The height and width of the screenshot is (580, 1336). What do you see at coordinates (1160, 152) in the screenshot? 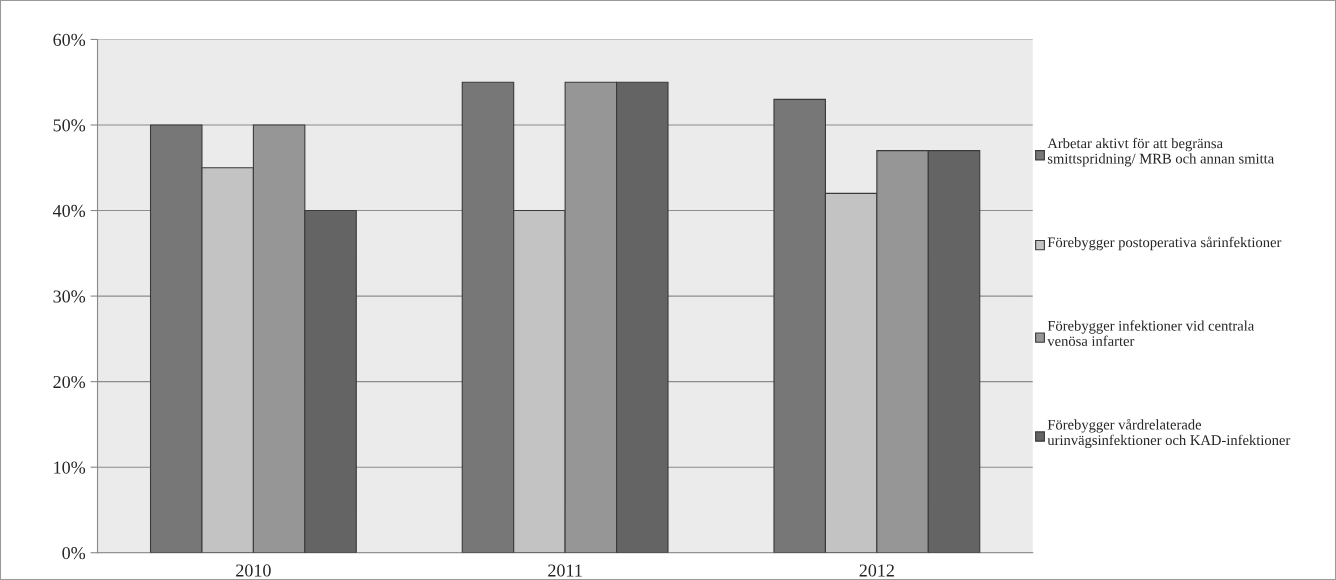
I see `legend-label: Arbetar aktivt för att begränsa smittspridning/ MRB och annan smitta` at bounding box center [1160, 152].